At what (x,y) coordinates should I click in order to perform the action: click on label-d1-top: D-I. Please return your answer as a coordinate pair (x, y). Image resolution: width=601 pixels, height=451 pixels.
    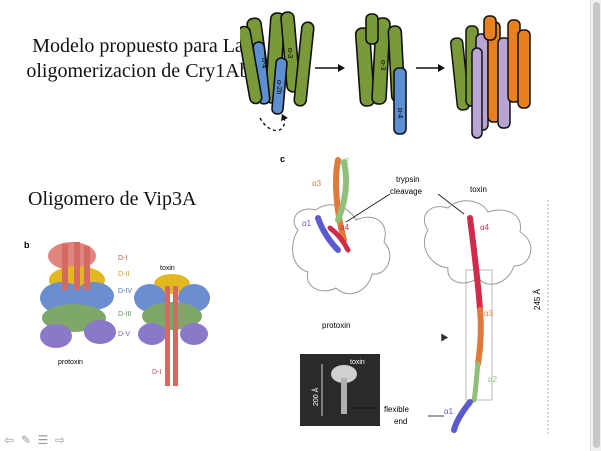
    Looking at the image, I should click on (122, 258).